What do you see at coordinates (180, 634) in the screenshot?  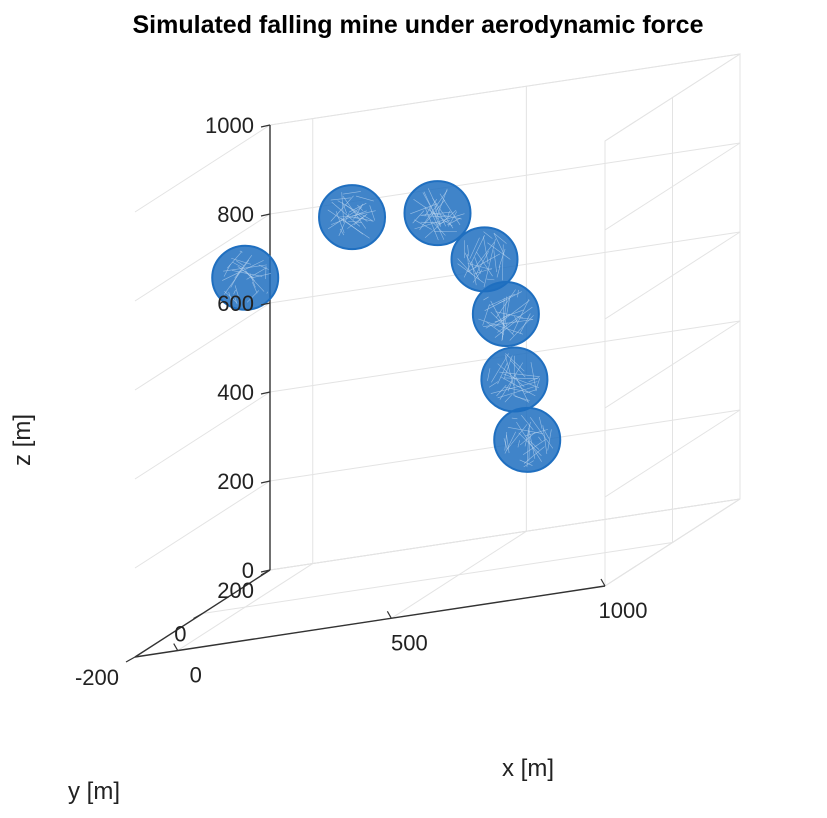 I see `y-tick-label: 0` at bounding box center [180, 634].